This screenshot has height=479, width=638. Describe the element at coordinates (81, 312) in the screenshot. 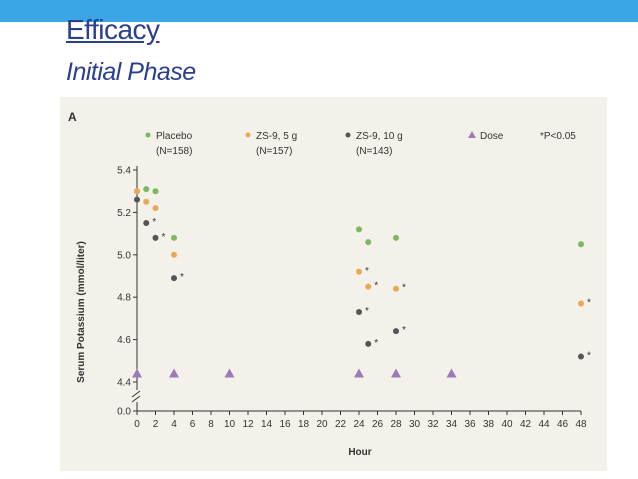

I see `y-axis-title: Serum Potassium (mmol/liter)` at that location.